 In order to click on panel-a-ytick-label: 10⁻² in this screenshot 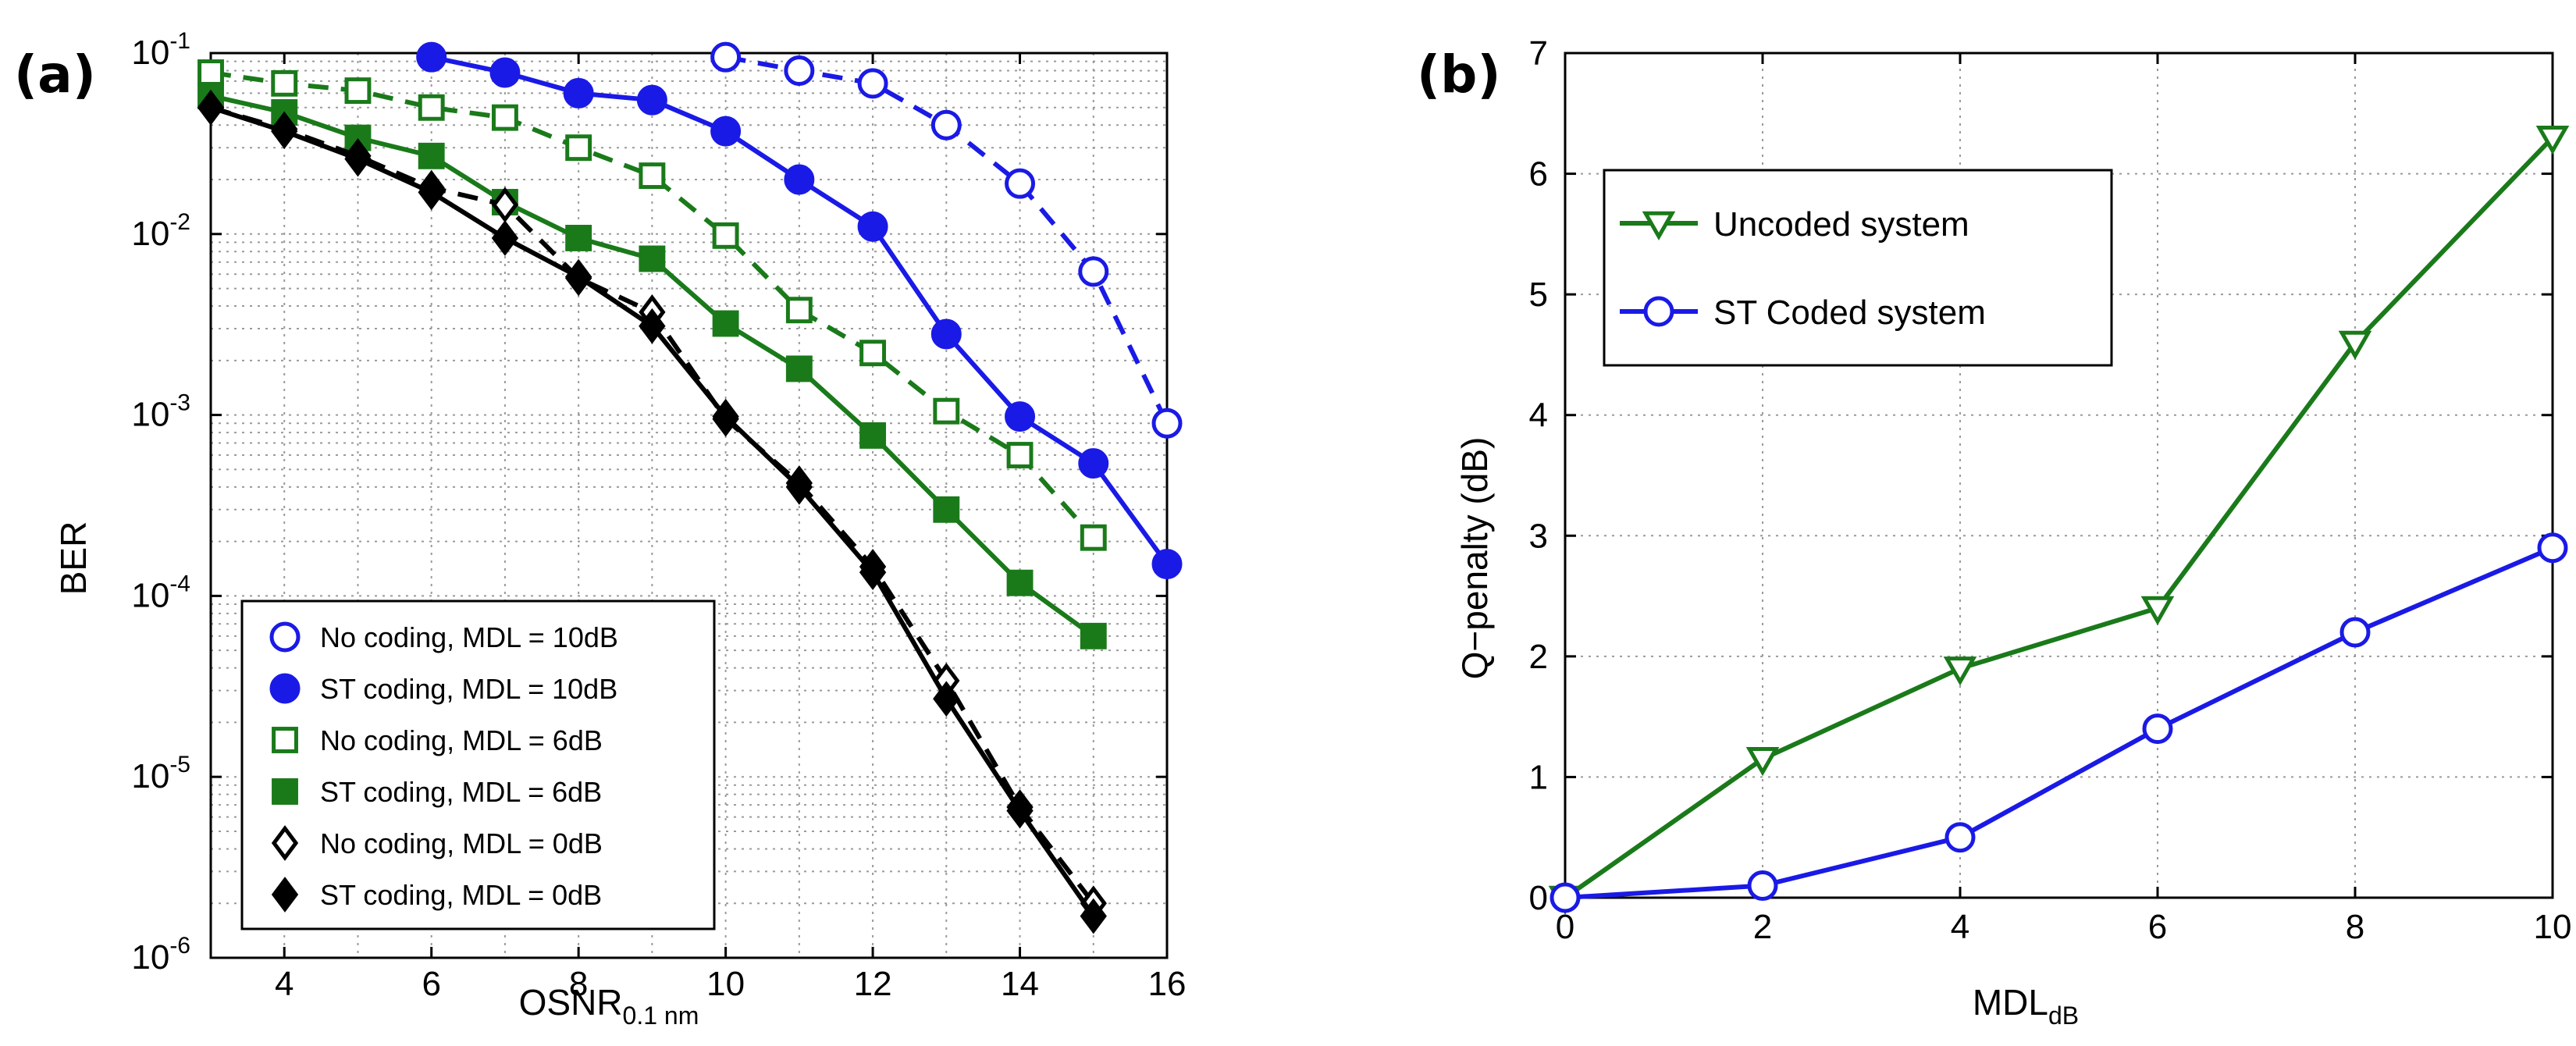, I will do `click(160, 231)`.